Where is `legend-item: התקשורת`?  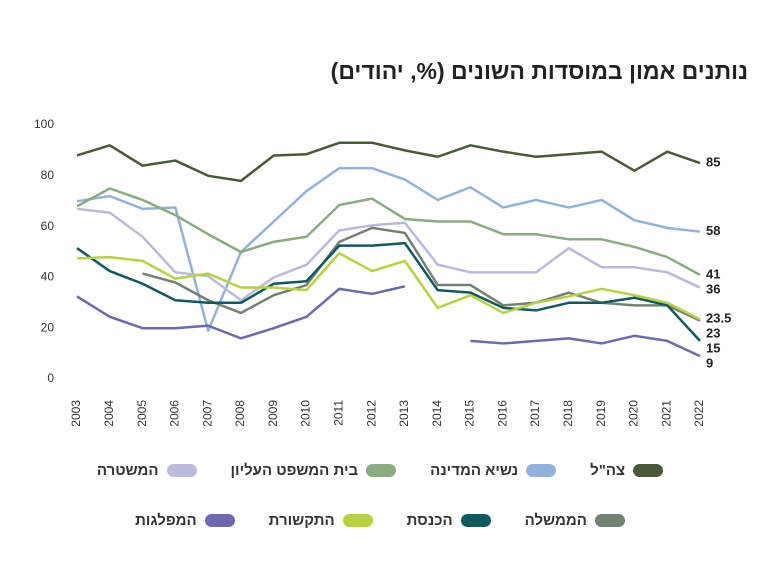 legend-item: התקשורת is located at coordinates (321, 520).